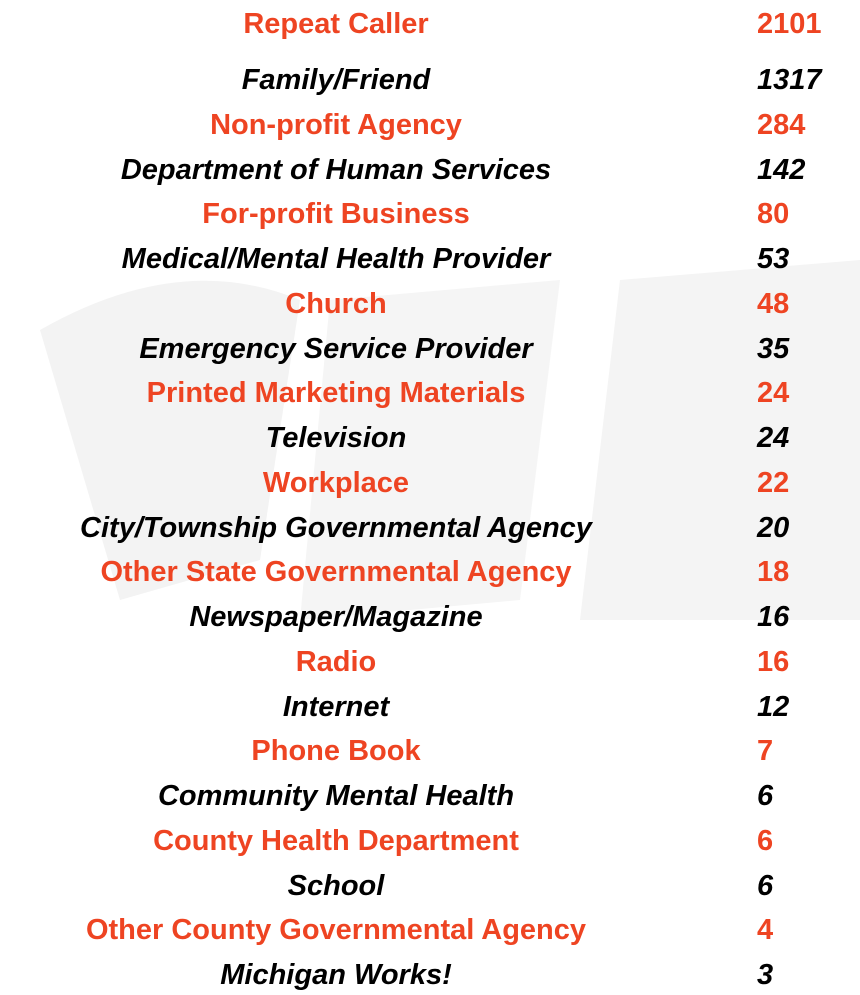 This screenshot has height=995, width=860. I want to click on list-row: Internet 12, so click(430, 707).